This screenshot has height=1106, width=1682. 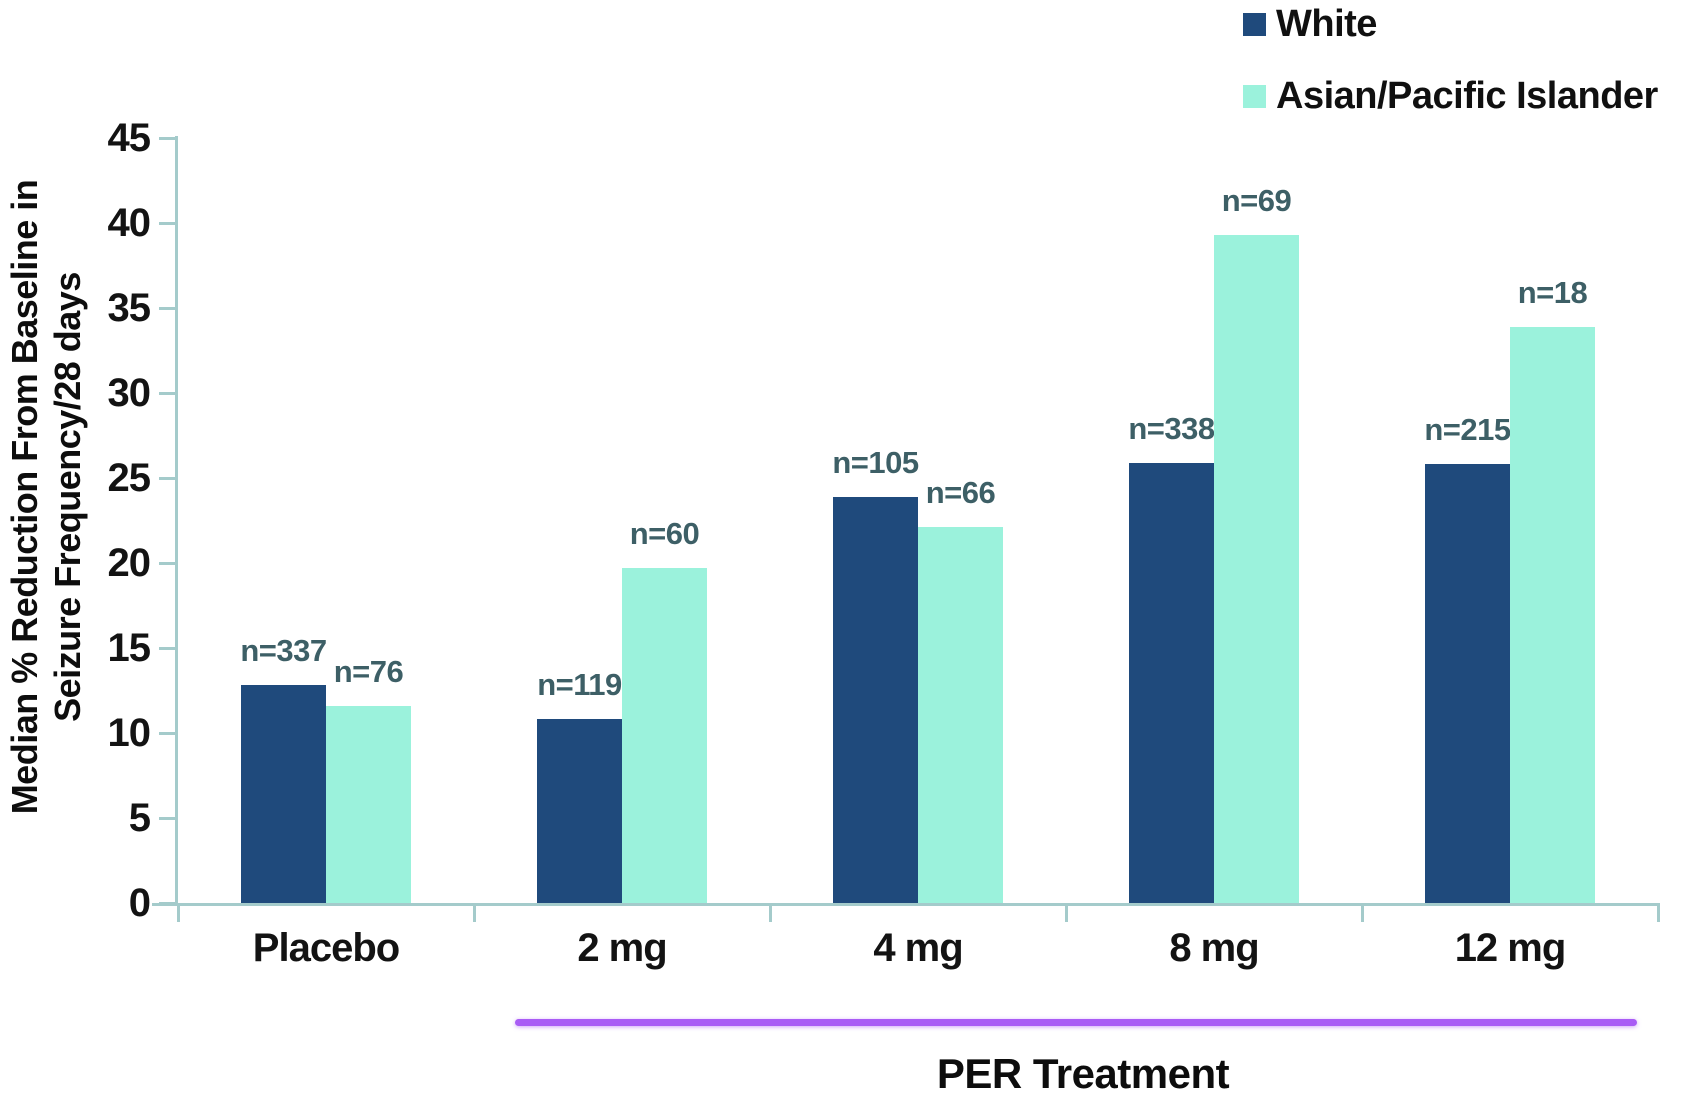 What do you see at coordinates (960, 715) in the screenshot?
I see `bar-asian-4-mg` at bounding box center [960, 715].